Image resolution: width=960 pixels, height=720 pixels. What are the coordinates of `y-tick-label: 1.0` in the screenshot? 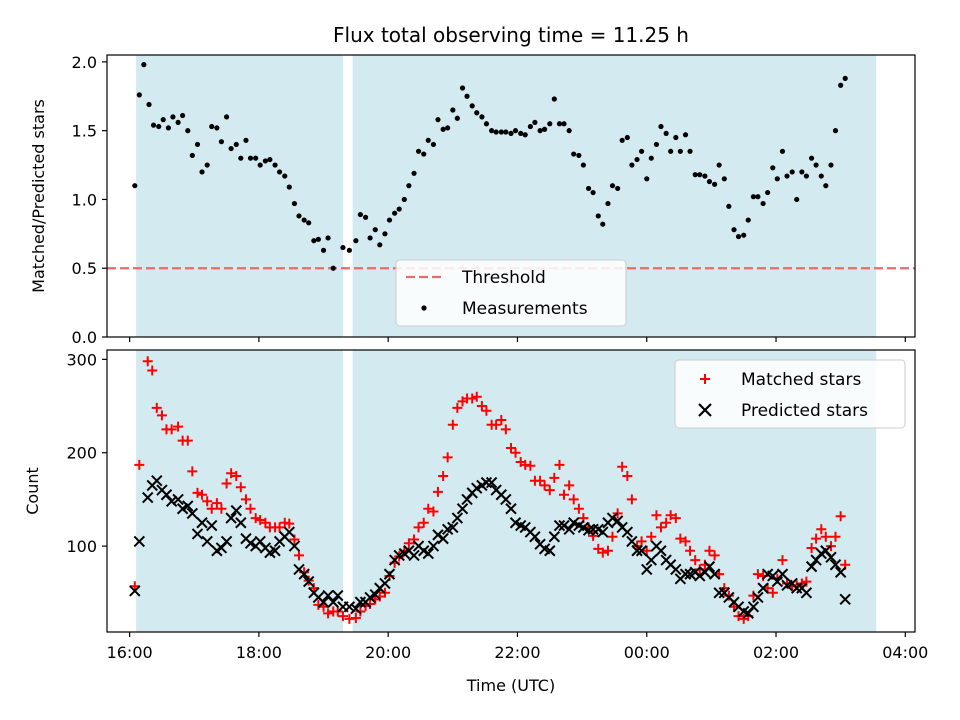 It's located at (84, 199).